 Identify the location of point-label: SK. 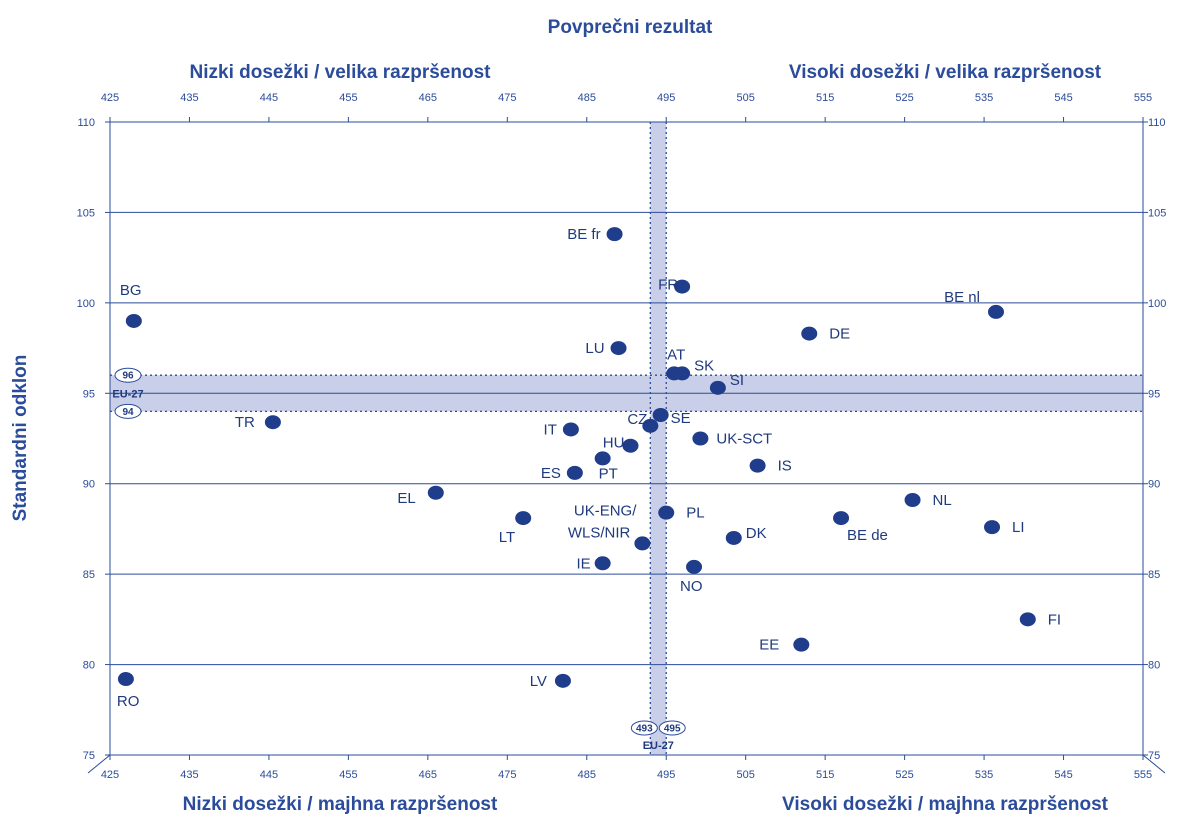
(704, 365).